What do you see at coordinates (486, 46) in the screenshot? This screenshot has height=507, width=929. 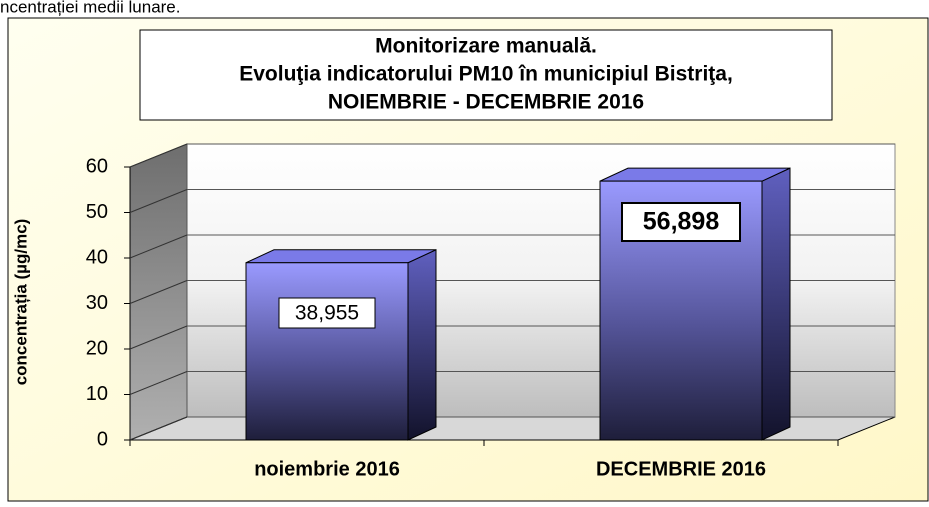 I see `chart-title: Monitorizare manuală.` at bounding box center [486, 46].